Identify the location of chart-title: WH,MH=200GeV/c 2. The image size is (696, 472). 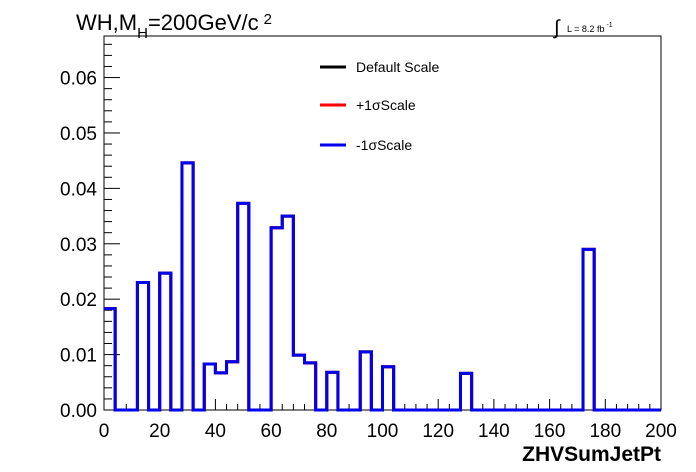
(174, 26).